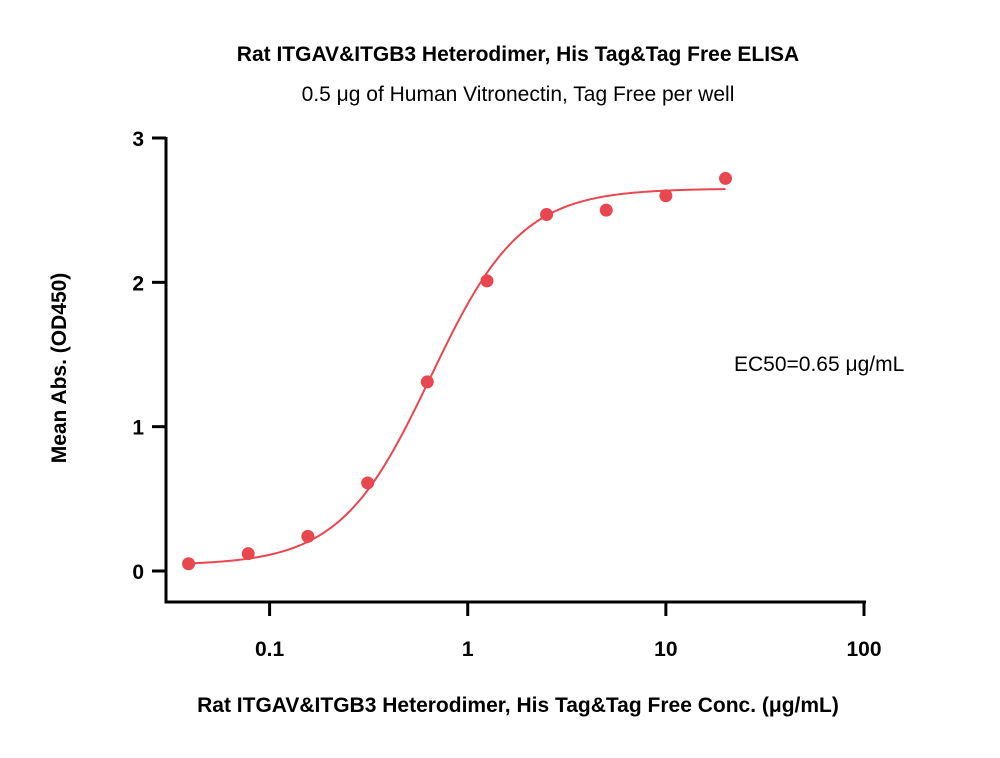 The height and width of the screenshot is (758, 1000). I want to click on x-tick-label: 0.1, so click(270, 649).